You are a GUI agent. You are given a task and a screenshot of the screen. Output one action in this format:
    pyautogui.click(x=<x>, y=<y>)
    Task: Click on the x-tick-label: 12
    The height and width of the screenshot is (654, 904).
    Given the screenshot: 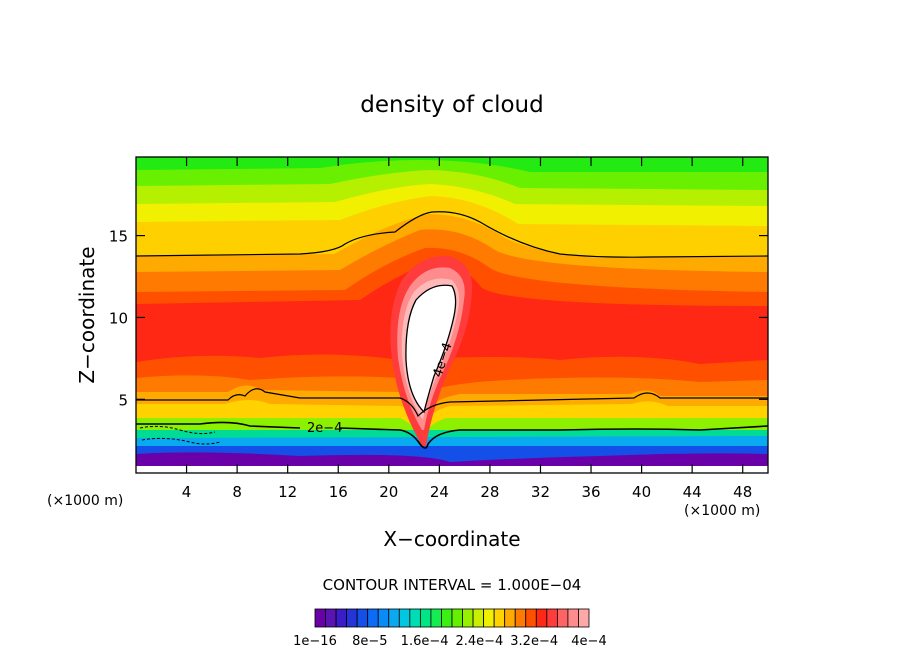 What is the action you would take?
    pyautogui.click(x=287, y=492)
    